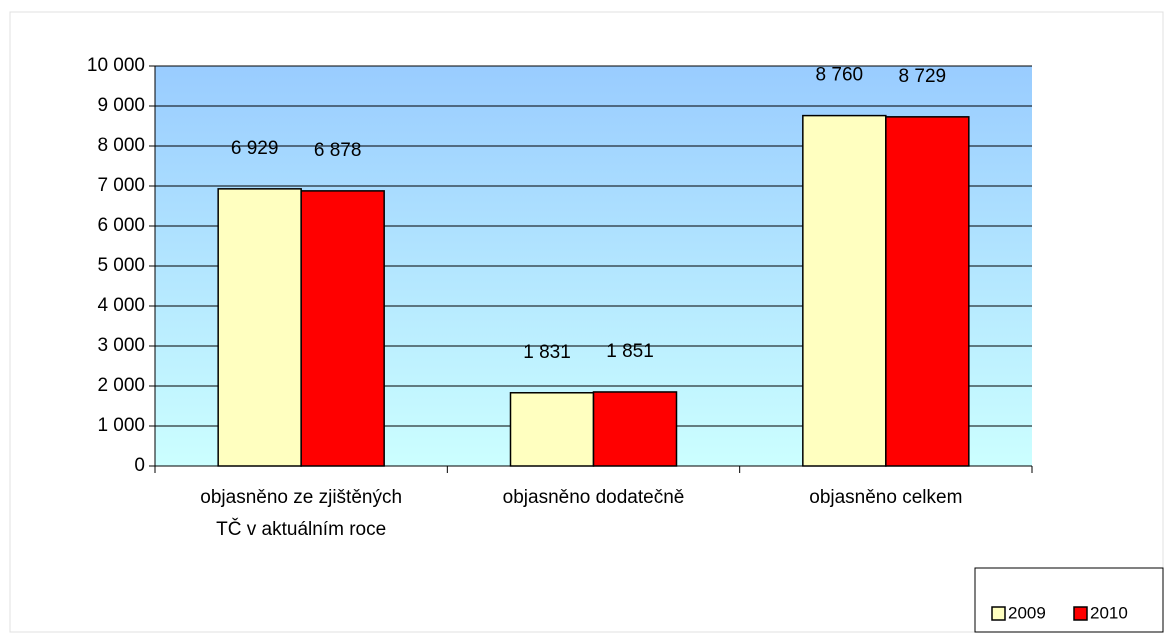 The width and height of the screenshot is (1173, 637). Describe the element at coordinates (121, 185) in the screenshot. I see `y-tick-label: 7 000` at that location.